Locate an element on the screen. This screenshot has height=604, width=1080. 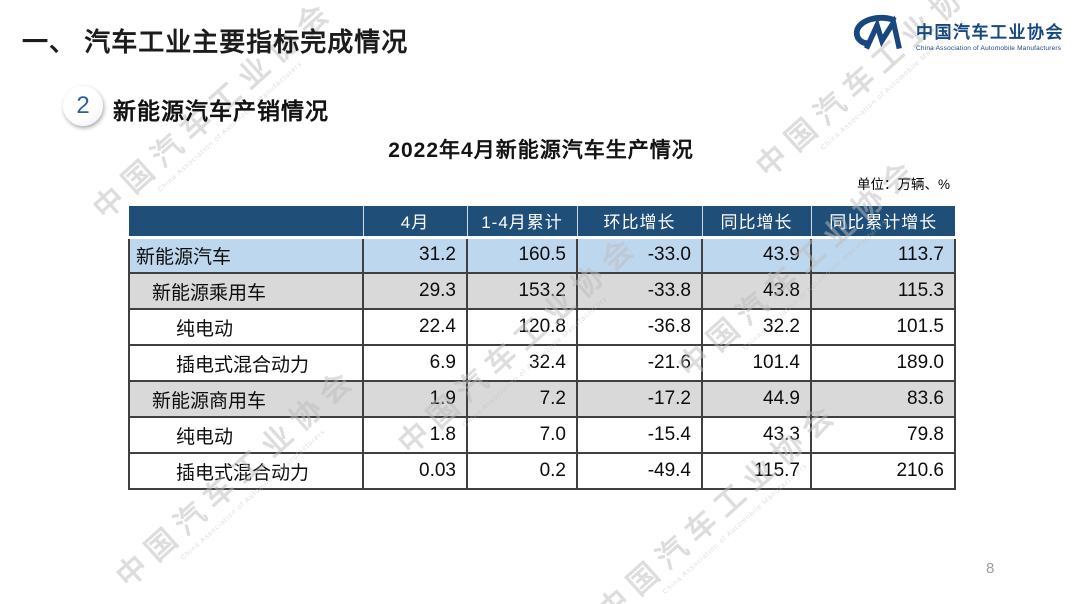
cell: 115.7 is located at coordinates (756, 471).